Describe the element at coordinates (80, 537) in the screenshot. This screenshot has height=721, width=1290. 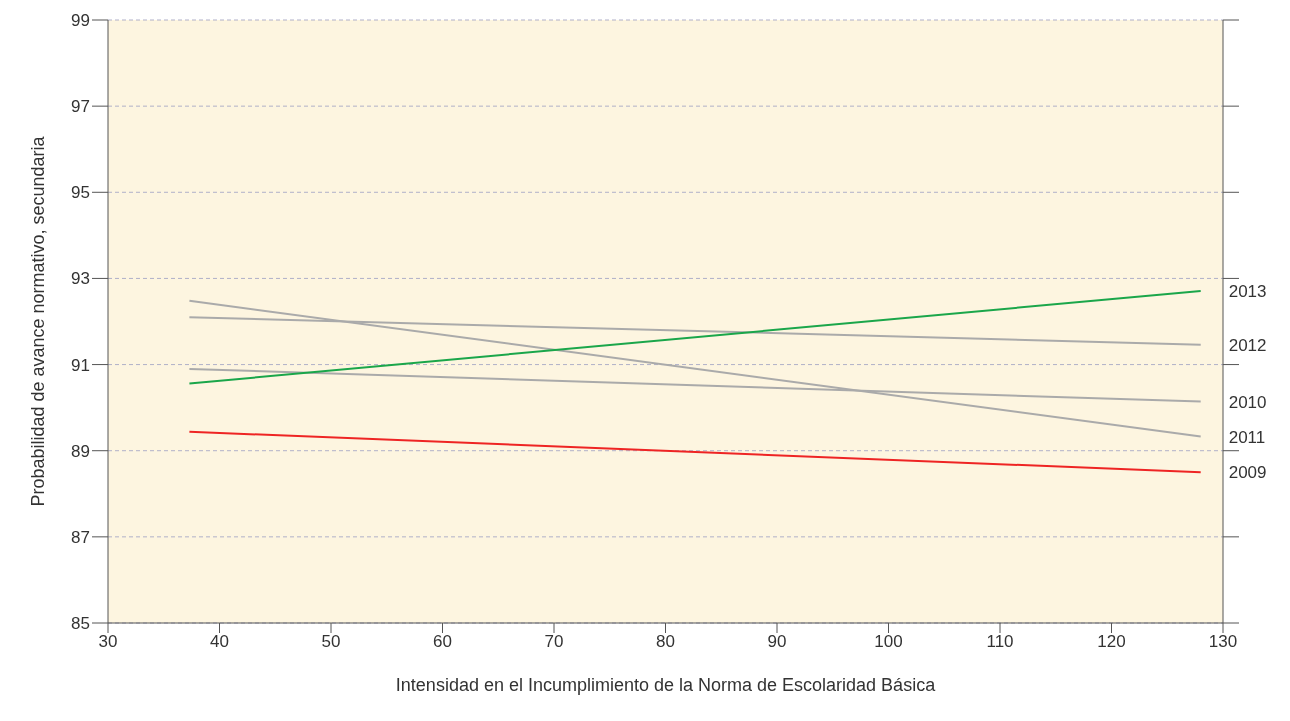
I see `y-tick-label: 87` at that location.